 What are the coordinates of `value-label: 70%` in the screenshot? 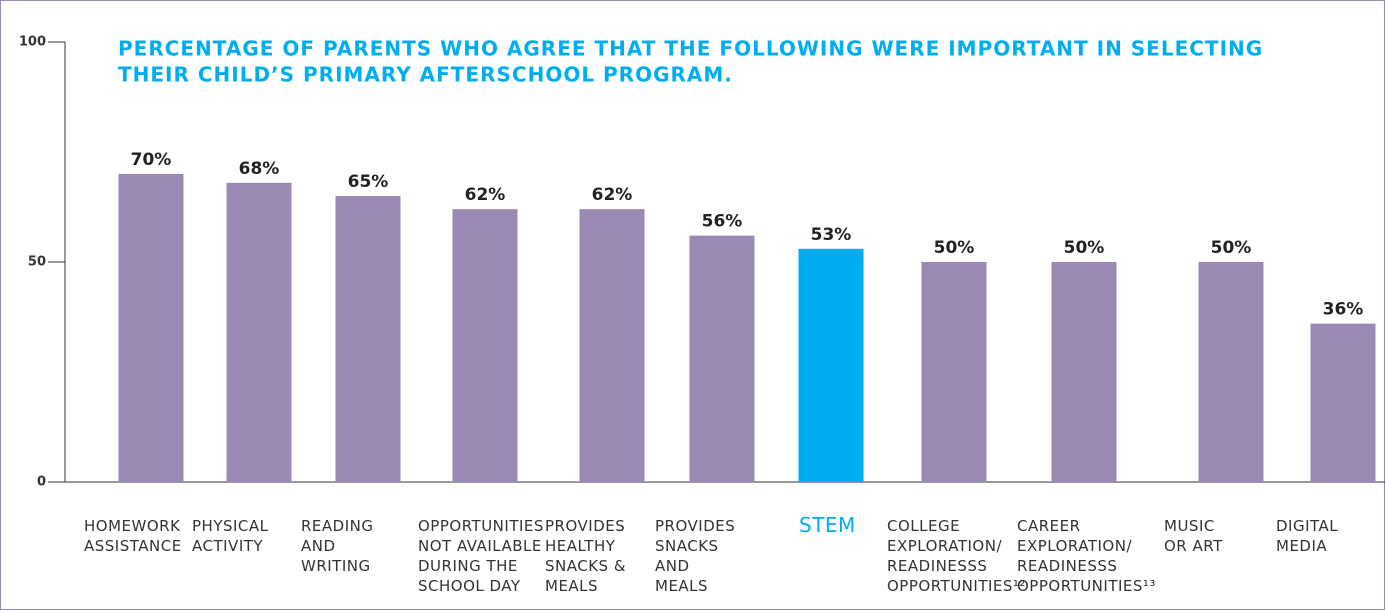 It's located at (151, 160).